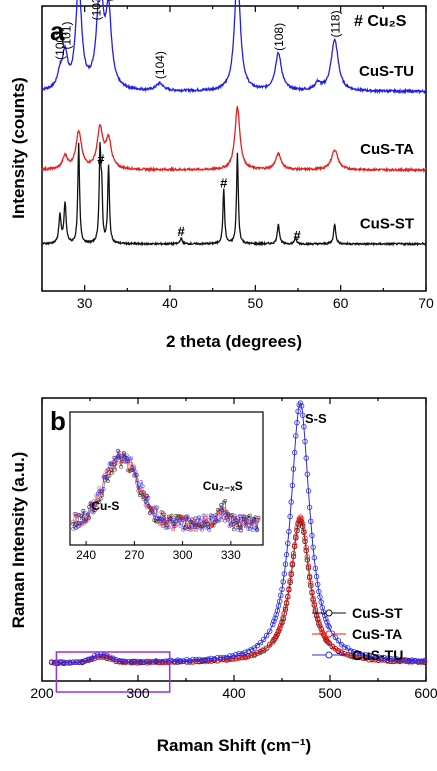 Image resolution: width=437 pixels, height=771 pixels. Describe the element at coordinates (234, 47) in the screenshot. I see `xrd-series-cus-tu` at that location.